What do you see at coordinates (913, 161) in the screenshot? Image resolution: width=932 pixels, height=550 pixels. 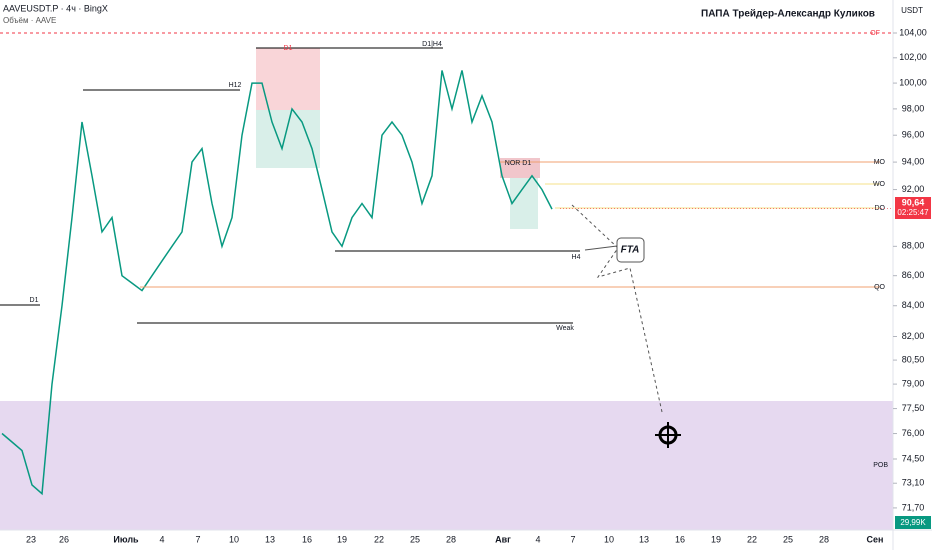 I see `price-tick-label: 94,00` at bounding box center [913, 161].